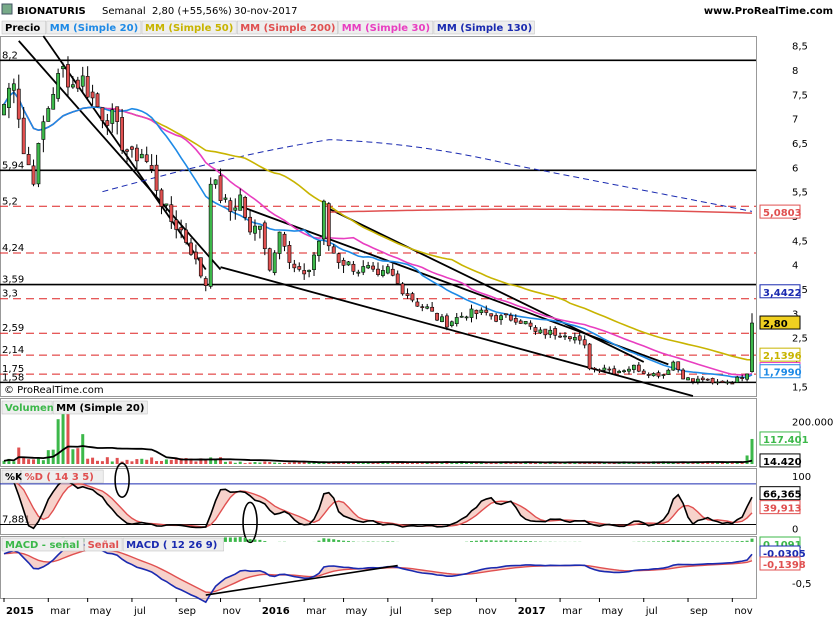 This screenshot has height=620, width=835. Describe the element at coordinates (780, 493) in the screenshot. I see `stoch-tag-box` at that location.